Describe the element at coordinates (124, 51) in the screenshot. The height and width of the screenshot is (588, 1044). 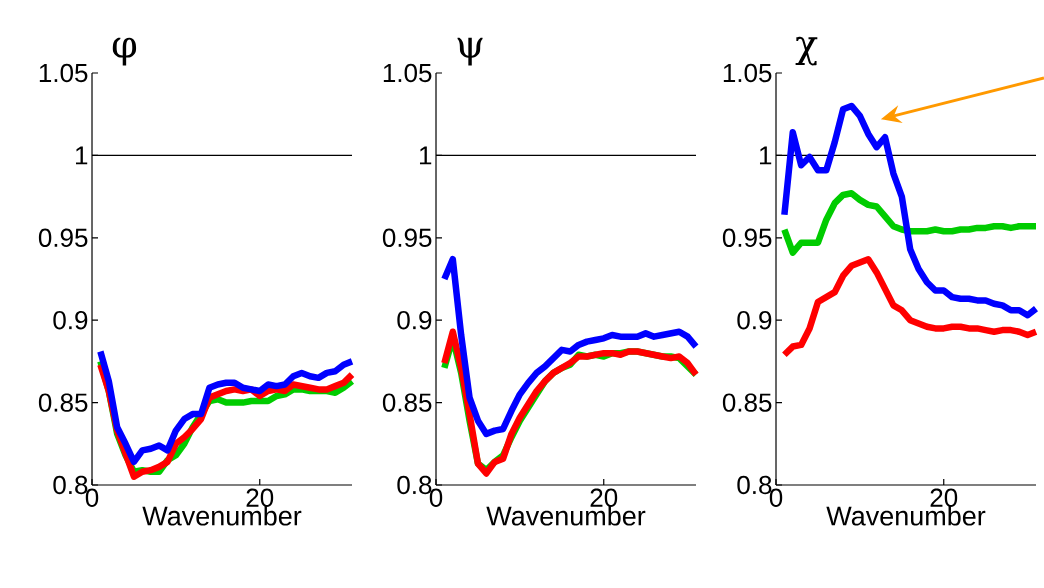
I see `chart-title: φ` at that location.